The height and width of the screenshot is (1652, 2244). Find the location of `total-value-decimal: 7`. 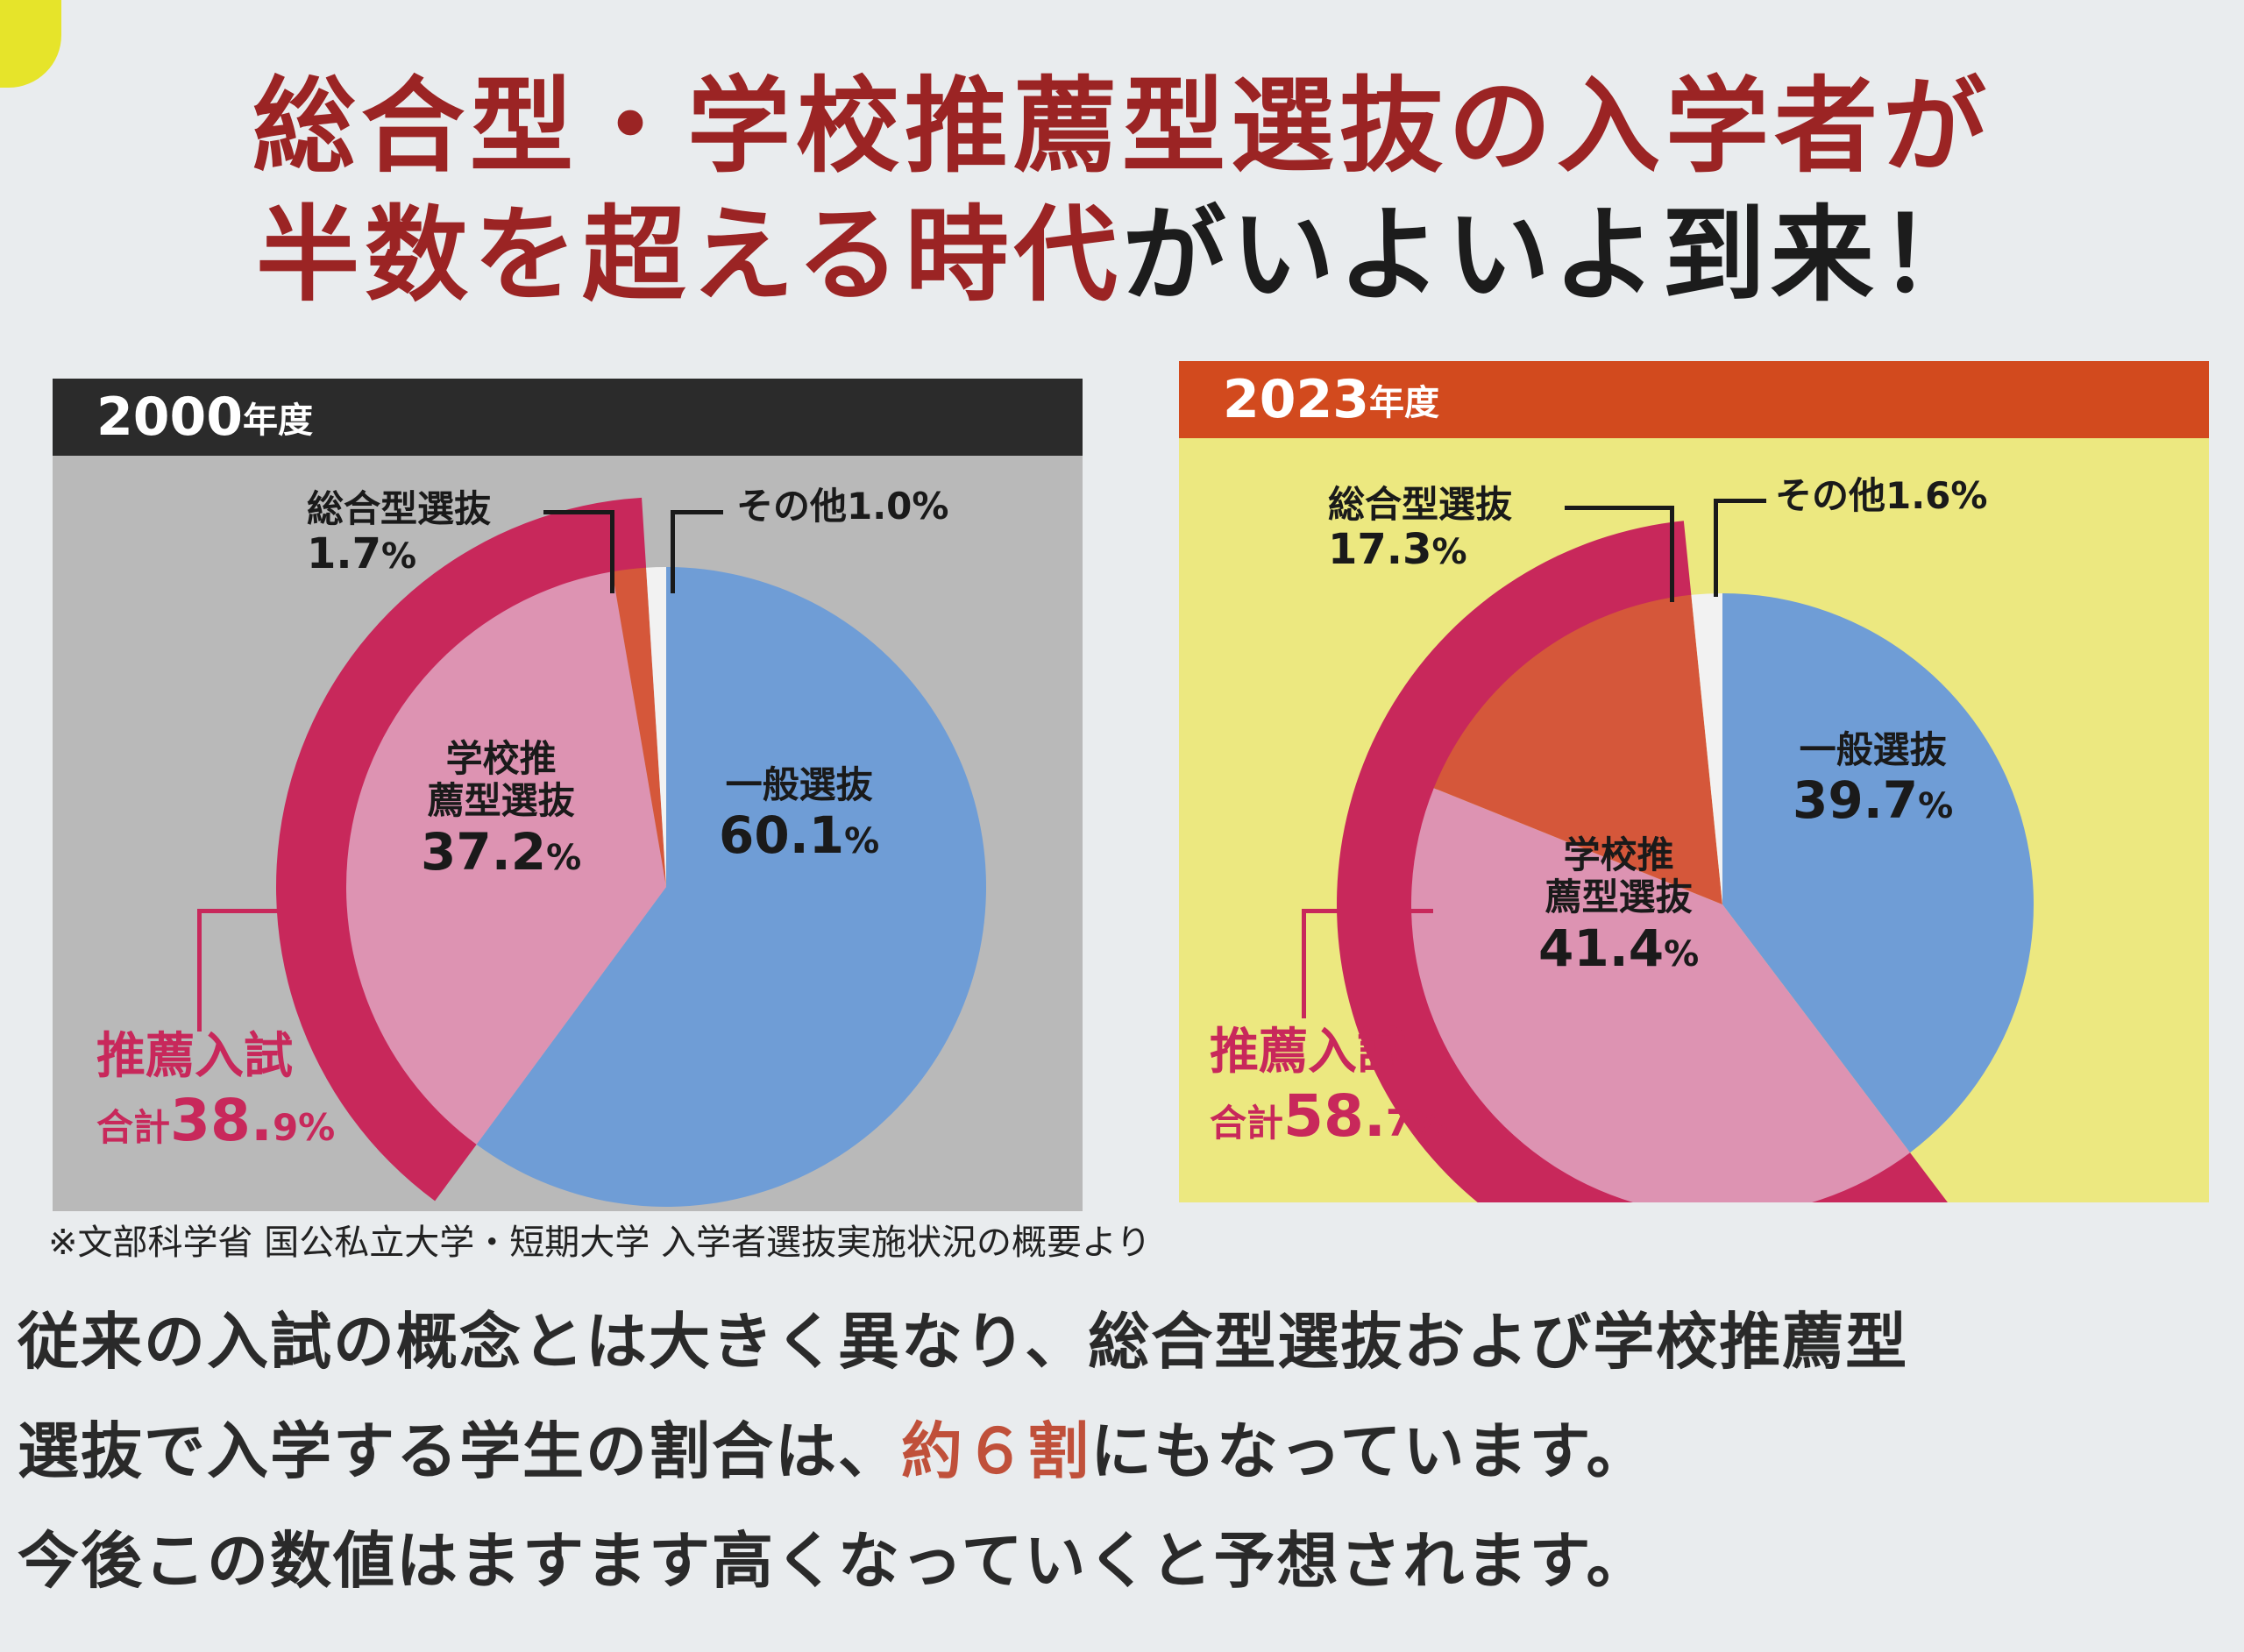

total-value-decimal: 7 is located at coordinates (1398, 1123).